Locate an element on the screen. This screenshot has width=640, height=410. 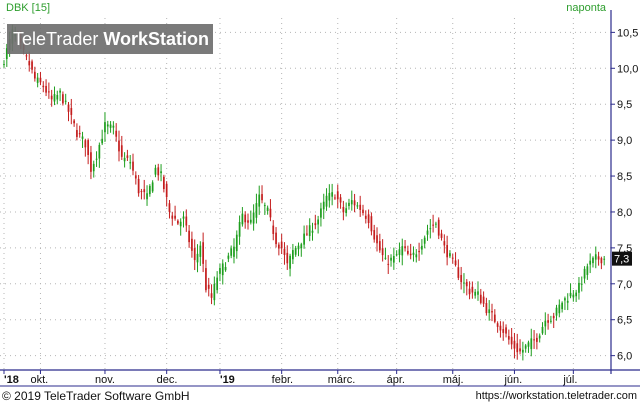
y-tick-label: 8,0 is located at coordinates (624, 213).